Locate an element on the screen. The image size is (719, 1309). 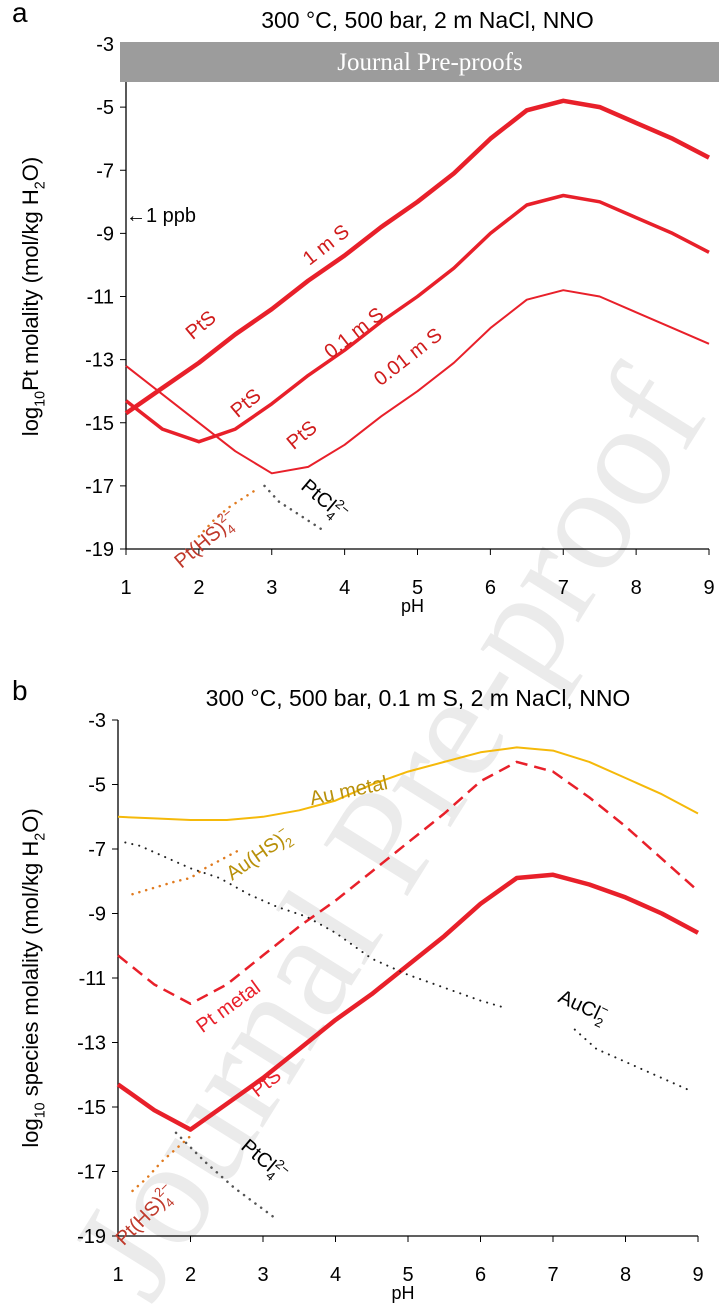
panel-label: a is located at coordinates (20, 14).